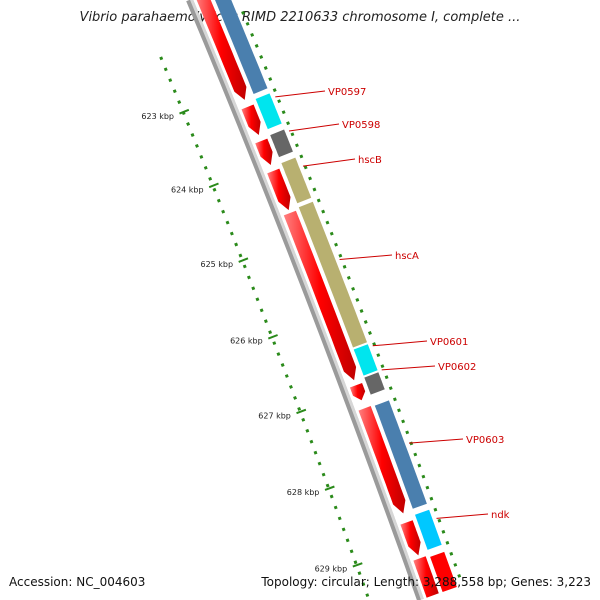  Describe the element at coordinates (347, 92) in the screenshot. I see `gene-label: VP0597` at that location.